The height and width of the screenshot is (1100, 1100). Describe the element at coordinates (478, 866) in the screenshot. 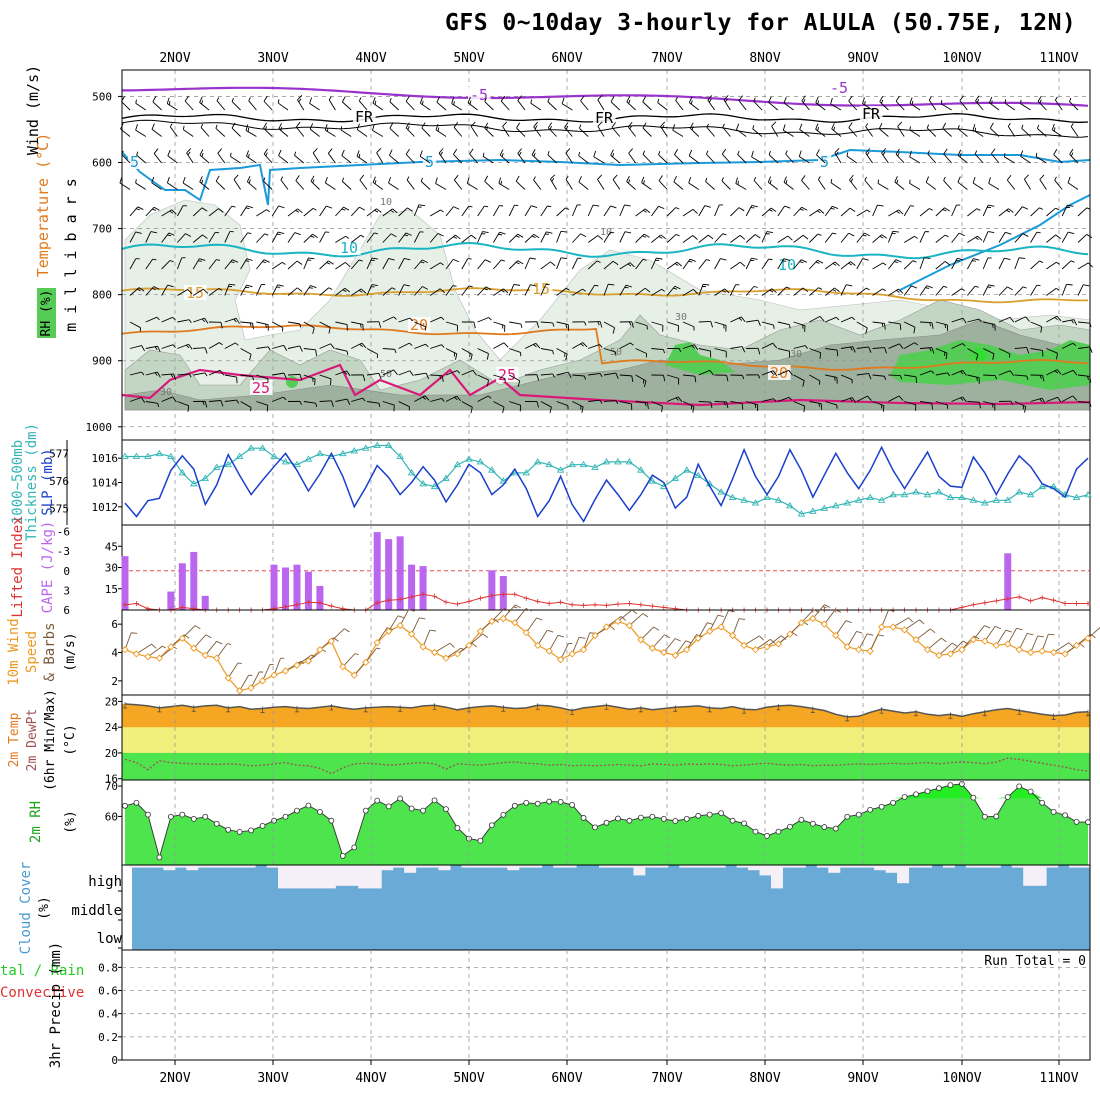

I see `cloud-gap-bar` at that location.